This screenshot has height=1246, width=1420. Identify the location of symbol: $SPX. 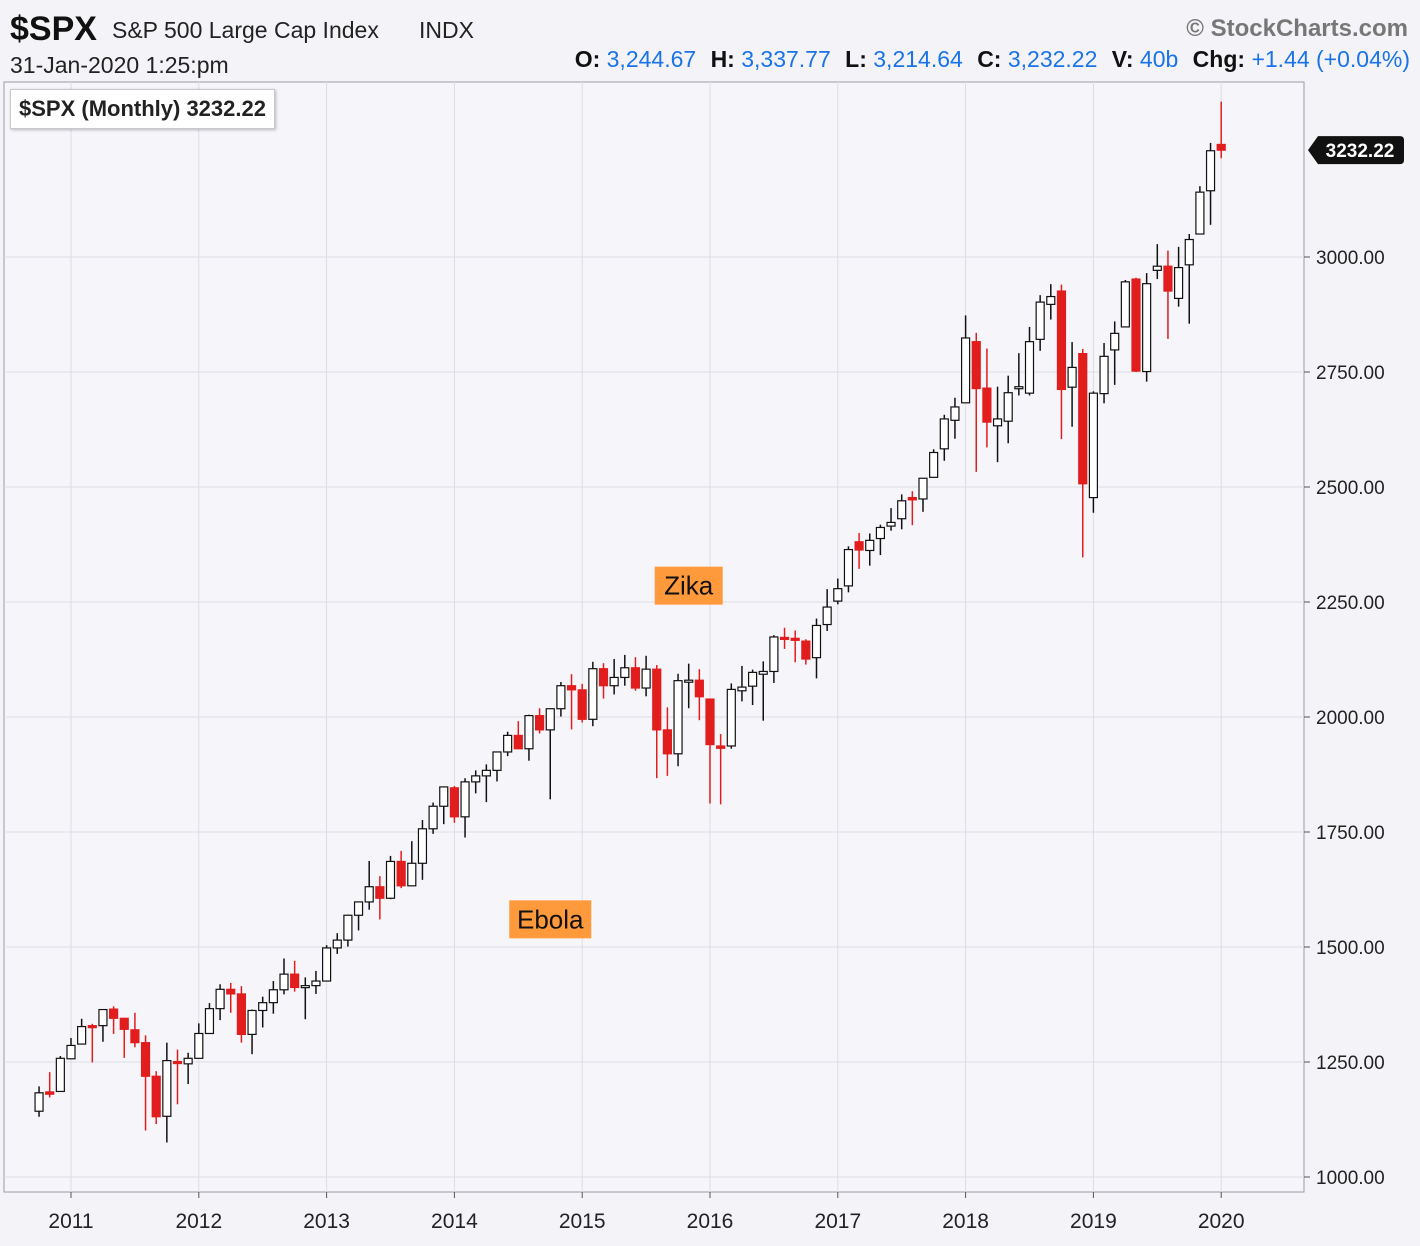
(53, 29).